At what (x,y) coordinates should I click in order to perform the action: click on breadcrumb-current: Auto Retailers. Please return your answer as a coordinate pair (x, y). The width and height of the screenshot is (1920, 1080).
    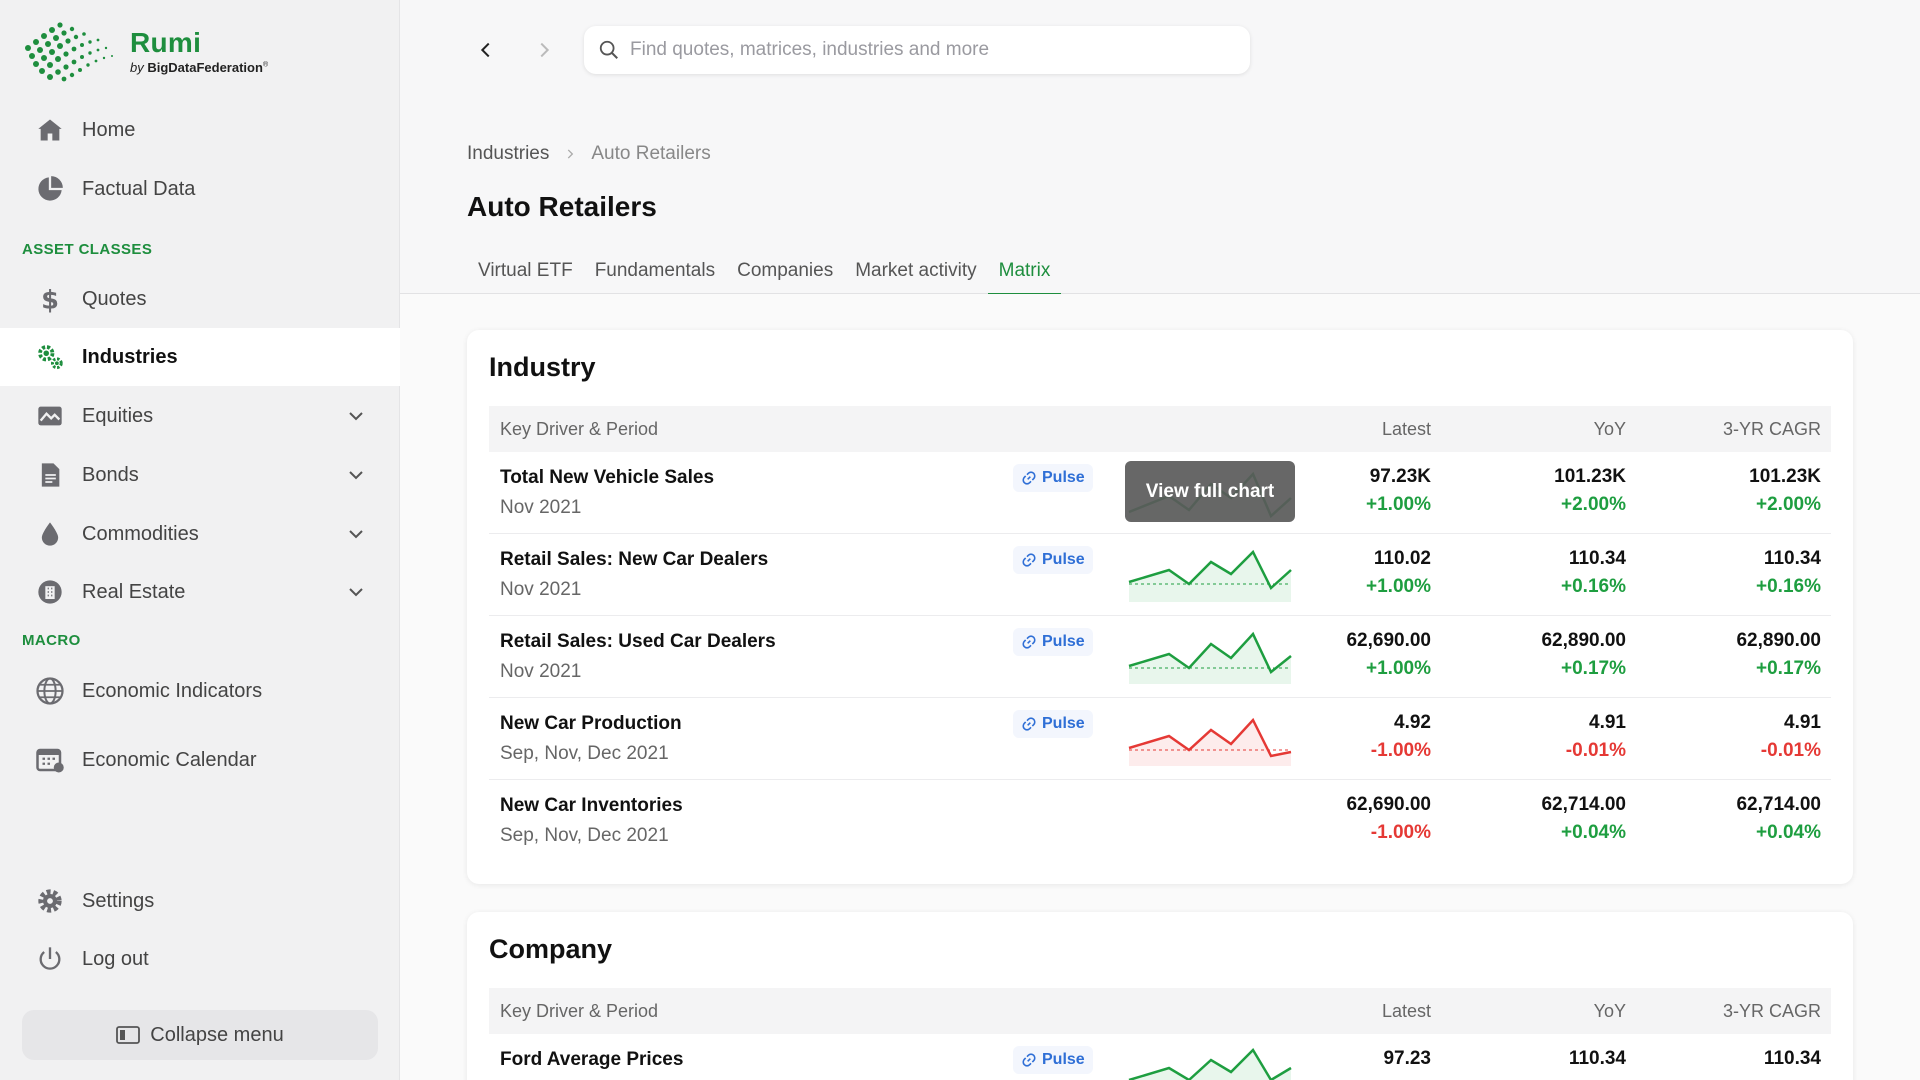
    Looking at the image, I should click on (651, 153).